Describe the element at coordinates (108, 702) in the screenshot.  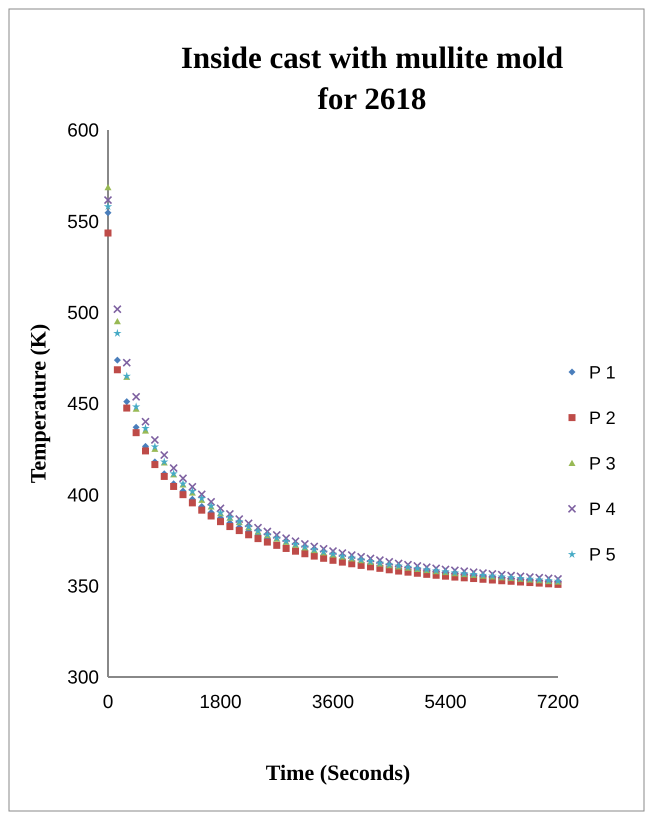
I see `x-tick-label: 0` at that location.